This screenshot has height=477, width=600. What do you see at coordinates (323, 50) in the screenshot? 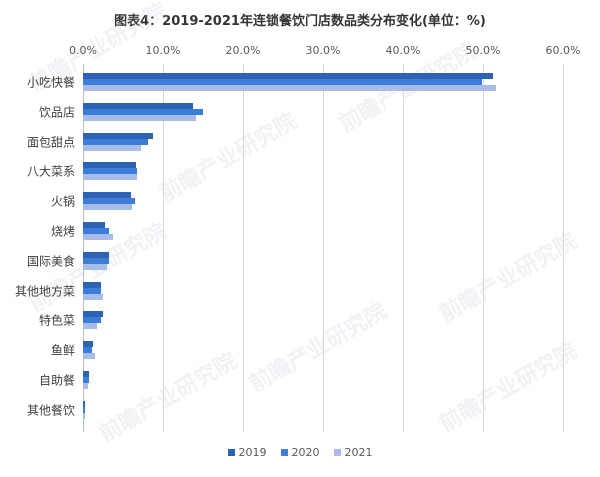
I see `x-tick-label: 30.0%` at bounding box center [323, 50].